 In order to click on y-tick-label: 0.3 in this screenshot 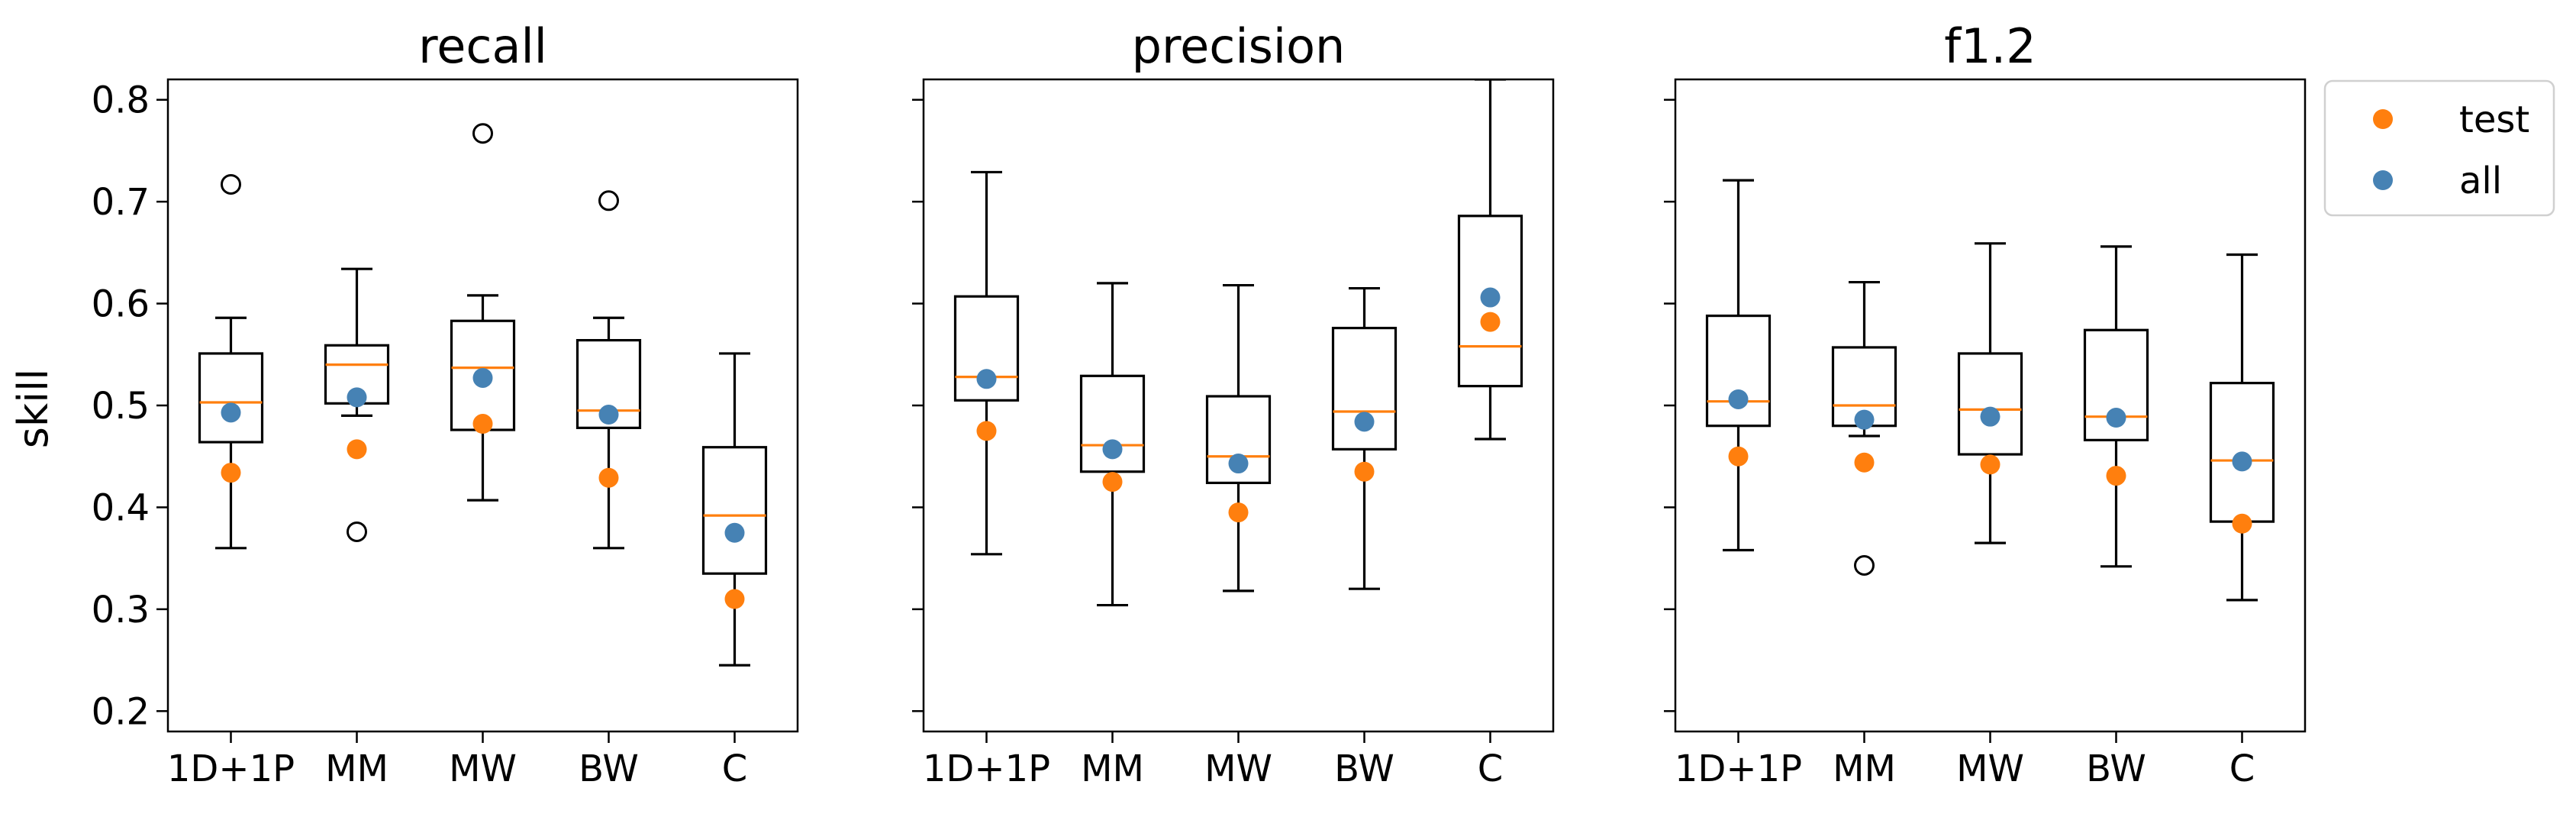, I will do `click(121, 610)`.